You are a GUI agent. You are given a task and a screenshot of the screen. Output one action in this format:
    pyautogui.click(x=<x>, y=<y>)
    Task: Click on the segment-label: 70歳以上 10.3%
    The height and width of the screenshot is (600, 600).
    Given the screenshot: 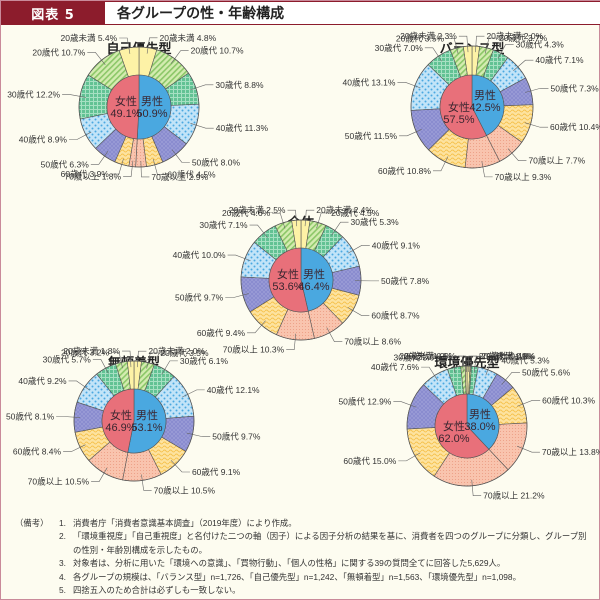 What is the action you would take?
    pyautogui.click(x=254, y=350)
    